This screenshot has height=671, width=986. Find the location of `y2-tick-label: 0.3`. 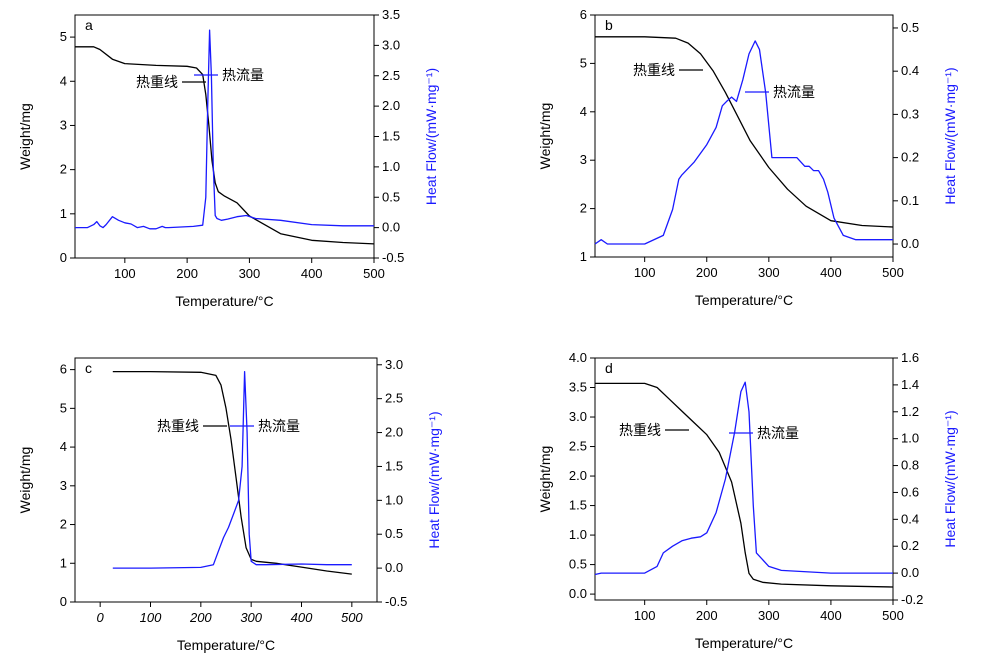

y2-tick-label: 0.3 is located at coordinates (910, 113).